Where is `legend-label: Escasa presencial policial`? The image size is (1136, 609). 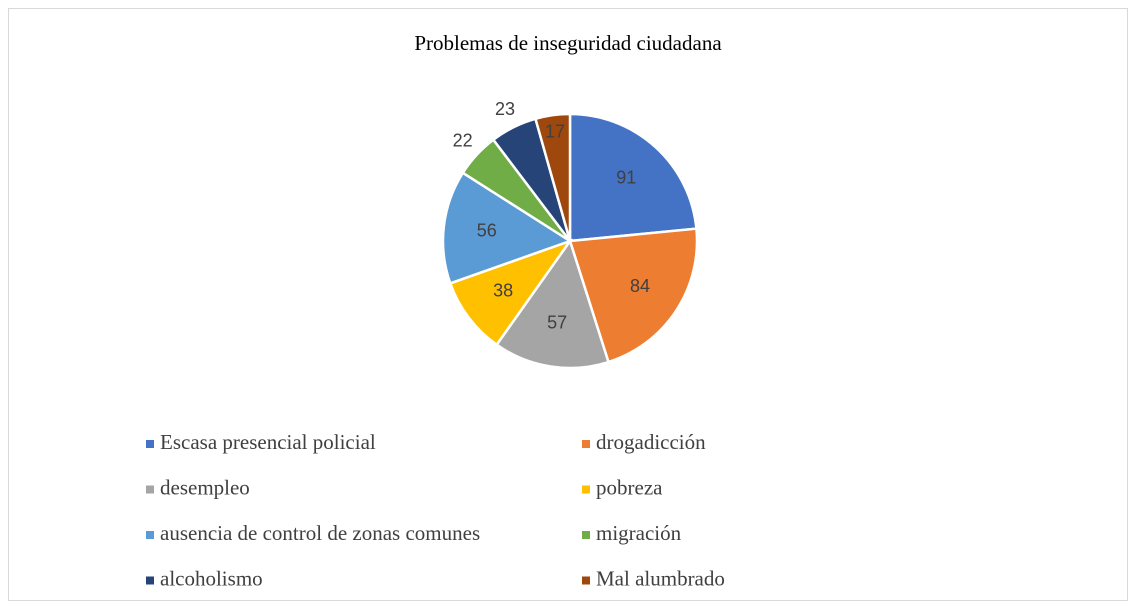 legend-label: Escasa presencial policial is located at coordinates (268, 442).